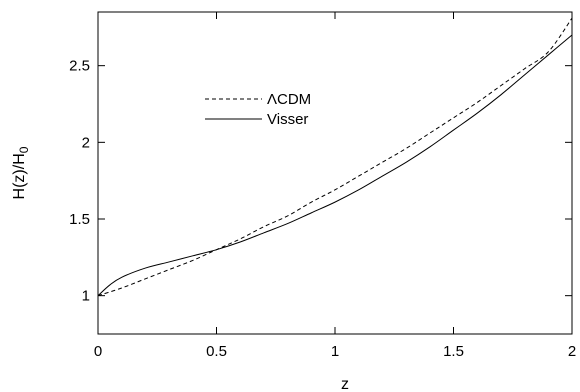 This screenshot has height=392, width=580. What do you see at coordinates (287, 119) in the screenshot?
I see `legend-label-visser: Visser` at bounding box center [287, 119].